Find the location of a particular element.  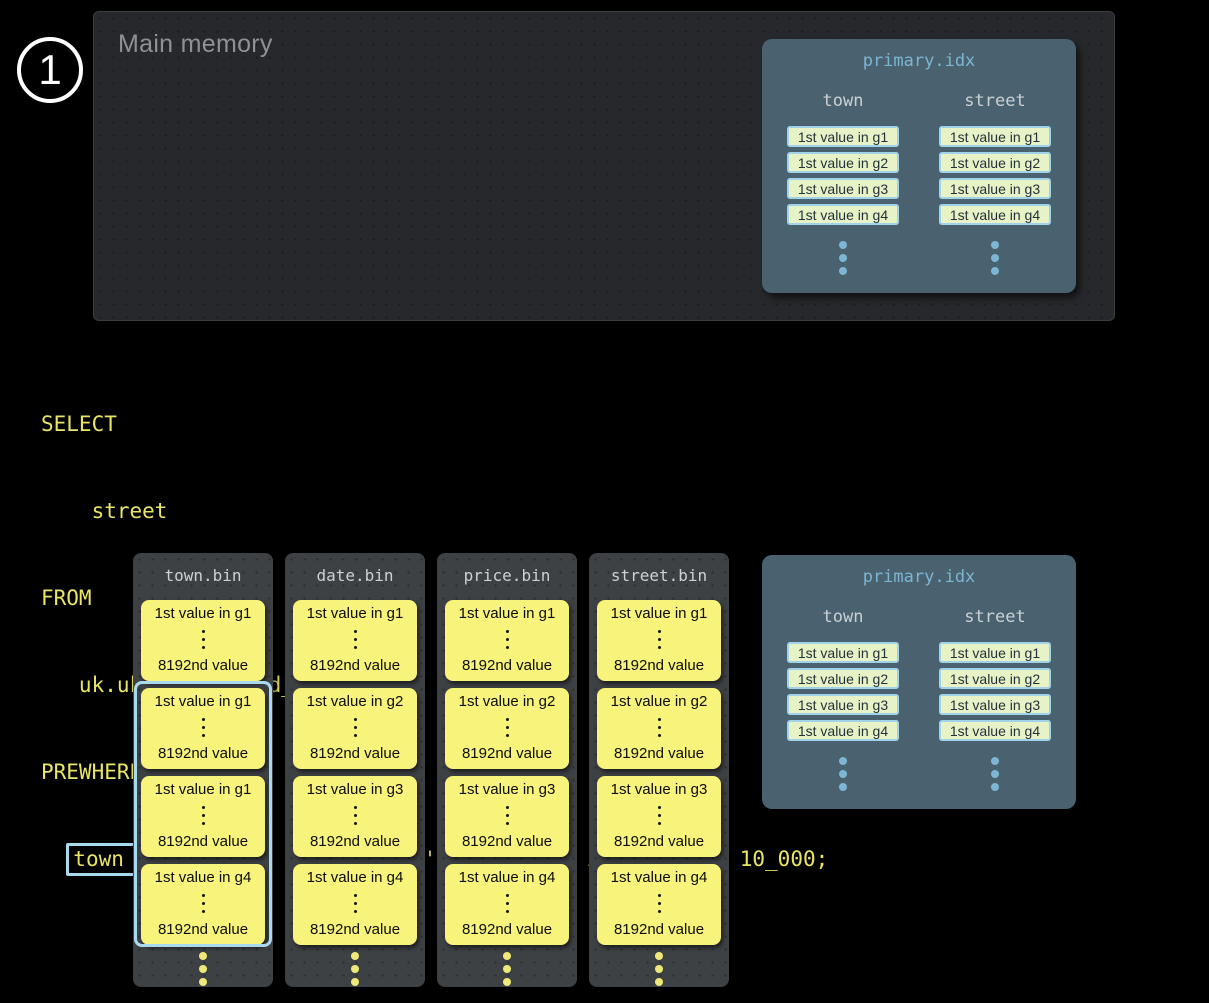

column-file-title: street.bin is located at coordinates (659, 575).